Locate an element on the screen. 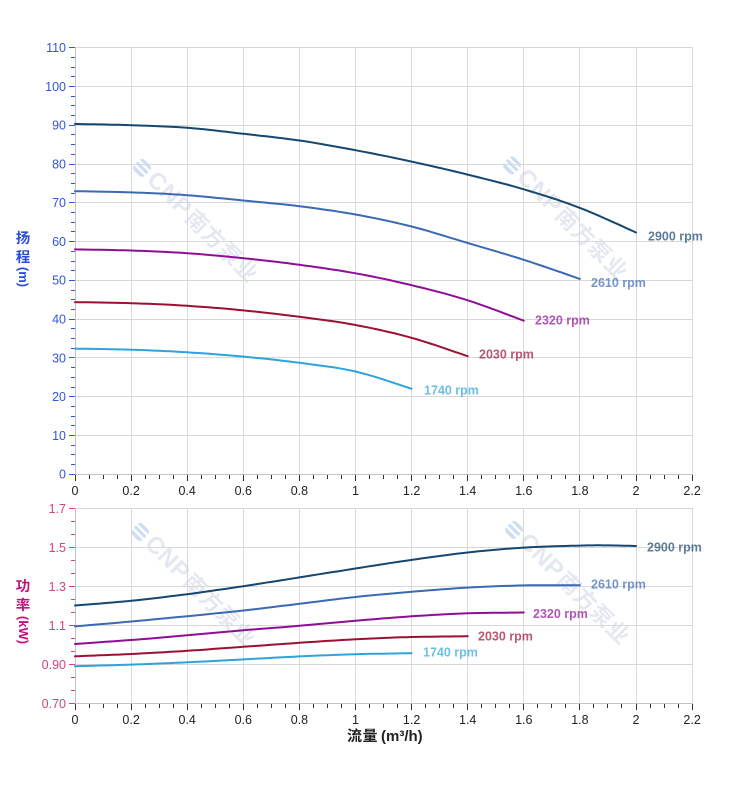  svg-text: 20 is located at coordinates (59, 397).